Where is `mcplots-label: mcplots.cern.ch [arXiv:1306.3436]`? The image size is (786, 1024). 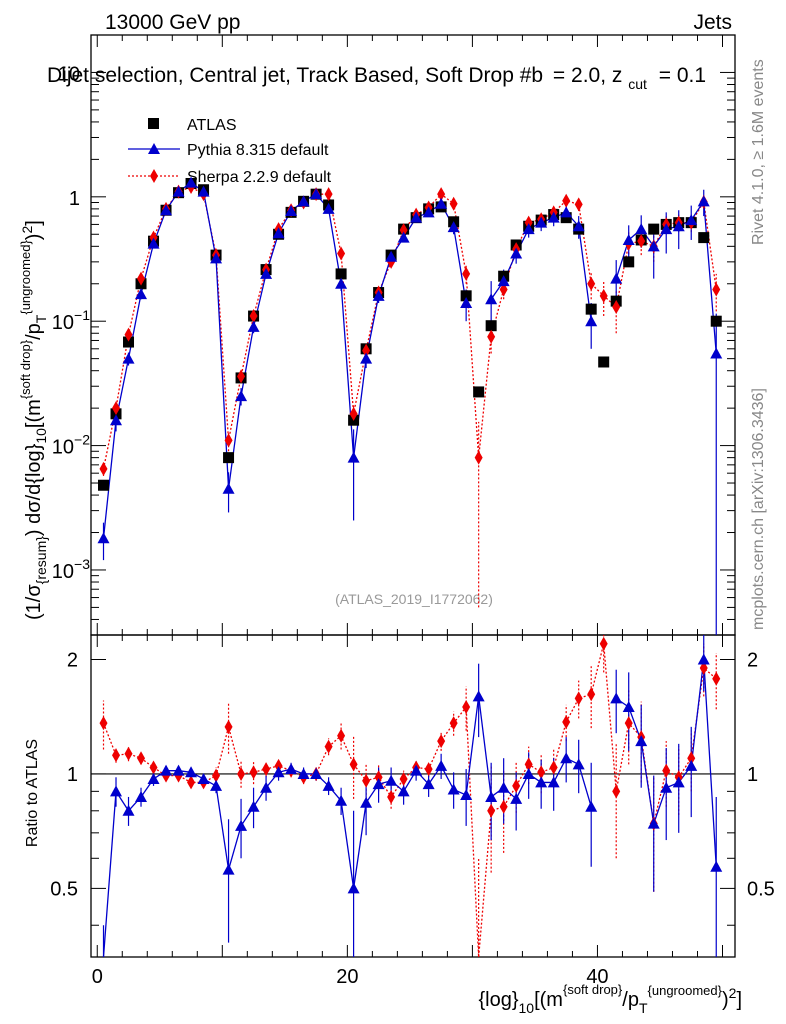 mcplots-label: mcplots.cern.ch [arXiv:1306.3436] is located at coordinates (758, 509).